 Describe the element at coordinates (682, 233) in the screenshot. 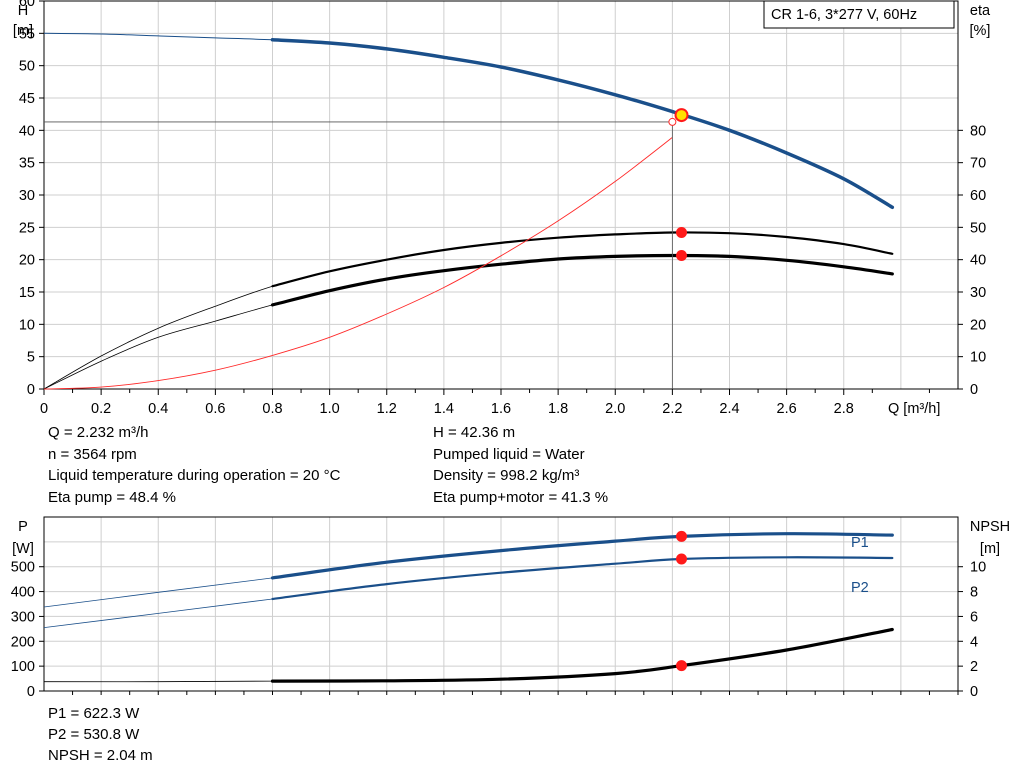

I see `eta-pump-marker` at that location.